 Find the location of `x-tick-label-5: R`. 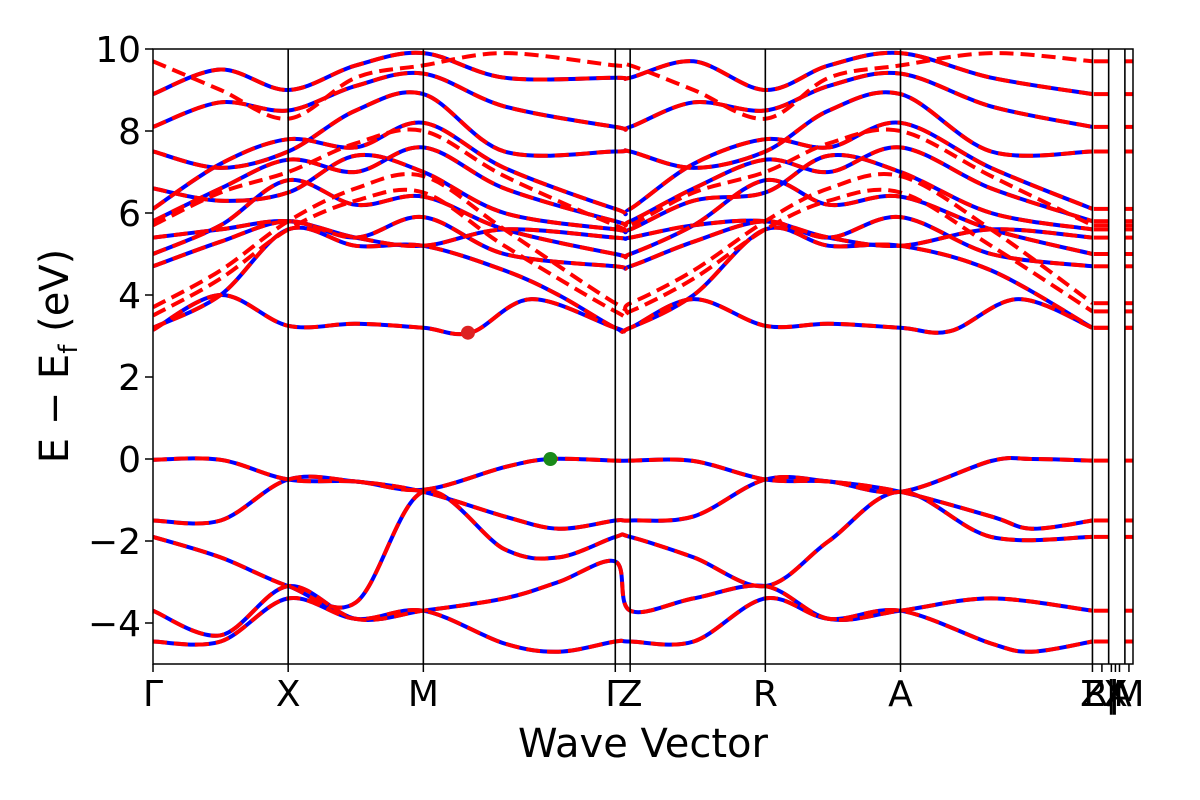

x-tick-label-5: R is located at coordinates (765, 694).